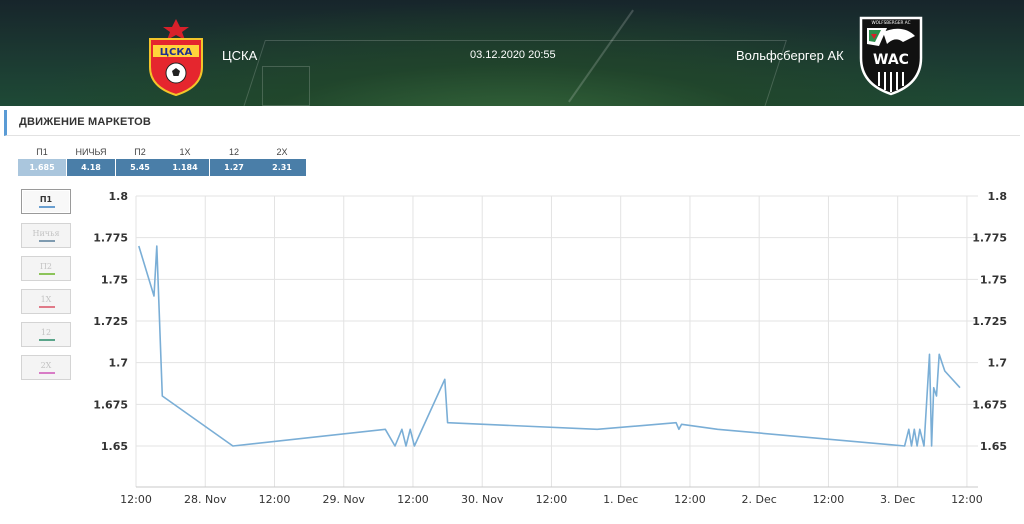 The width and height of the screenshot is (1024, 524). I want to click on away-team-name: Вольфсбергер АК, so click(790, 55).